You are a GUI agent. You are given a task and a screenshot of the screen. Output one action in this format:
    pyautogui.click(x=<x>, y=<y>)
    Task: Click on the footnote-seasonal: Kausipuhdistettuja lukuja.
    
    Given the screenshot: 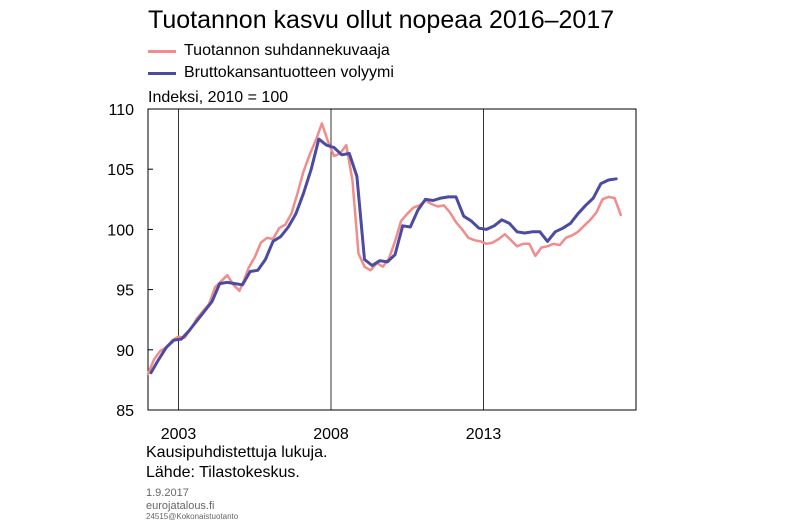 What is the action you would take?
    pyautogui.click(x=237, y=452)
    